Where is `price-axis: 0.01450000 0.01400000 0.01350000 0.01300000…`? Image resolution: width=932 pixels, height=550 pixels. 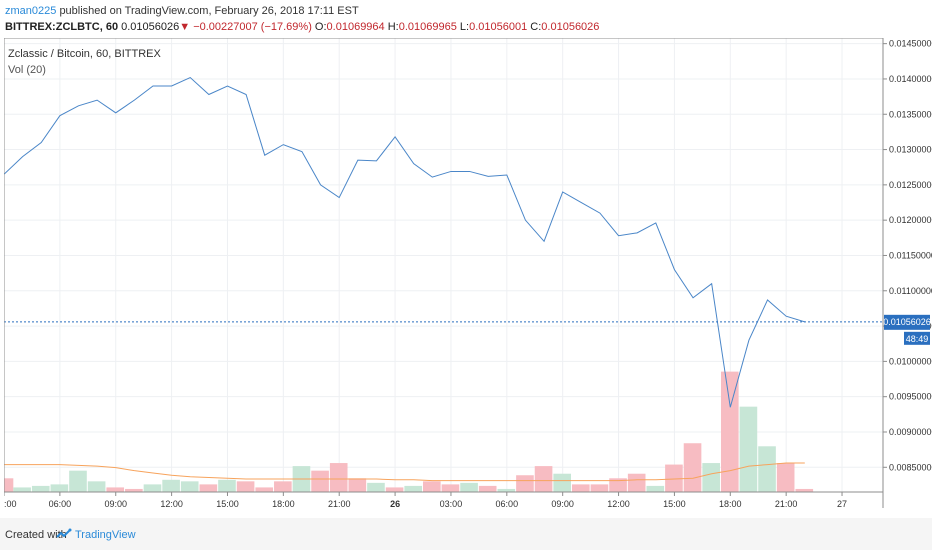 price-axis: 0.01450000 0.01400000 0.01350000 0.01300000… is located at coordinates (907, 256).